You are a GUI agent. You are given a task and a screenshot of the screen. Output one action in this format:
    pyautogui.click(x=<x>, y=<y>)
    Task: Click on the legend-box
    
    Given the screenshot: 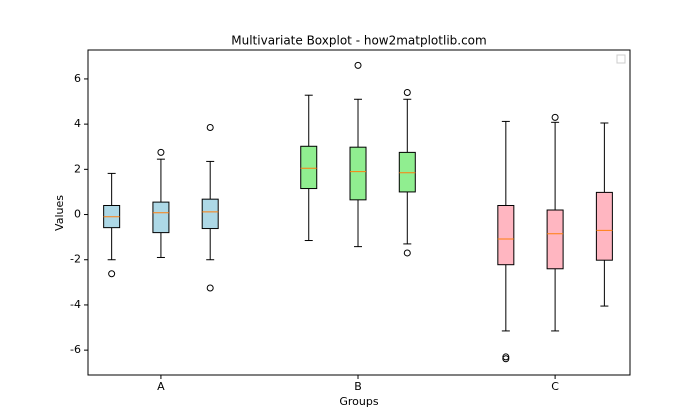 What is the action you would take?
    pyautogui.click(x=621, y=59)
    